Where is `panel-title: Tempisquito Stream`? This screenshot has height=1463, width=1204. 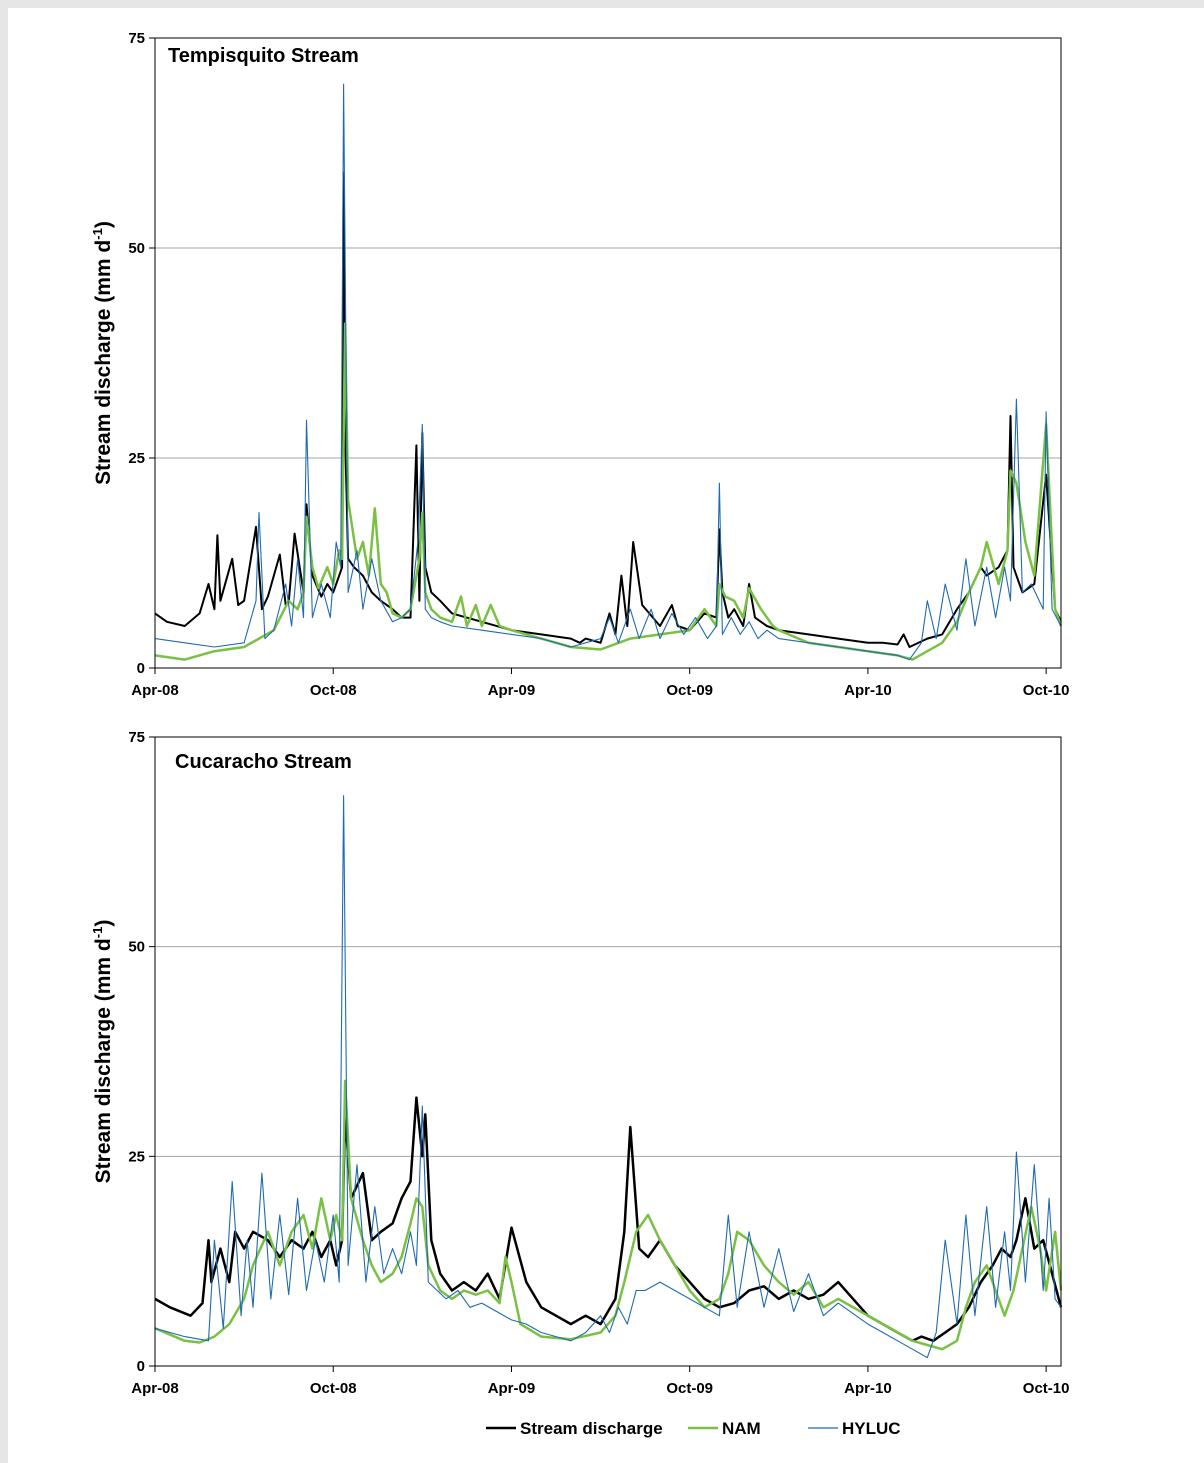
panel-title: Tempisquito Stream is located at coordinates (263, 56).